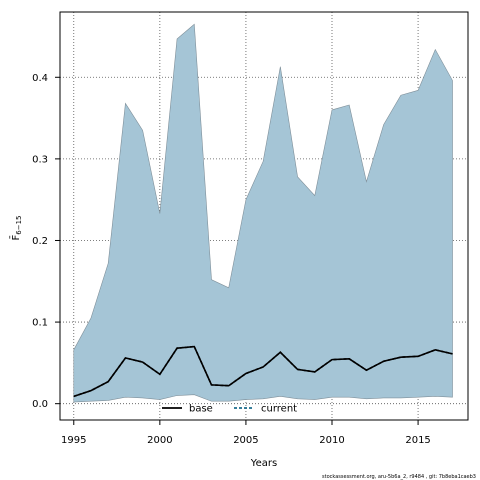  I want to click on legend-label-current: current, so click(279, 409).